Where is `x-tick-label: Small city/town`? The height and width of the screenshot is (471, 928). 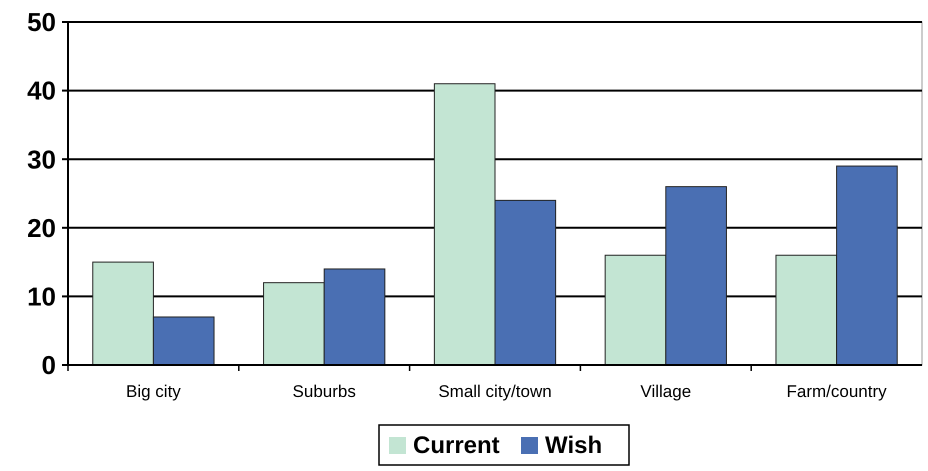 x-tick-label: Small city/town is located at coordinates (495, 391).